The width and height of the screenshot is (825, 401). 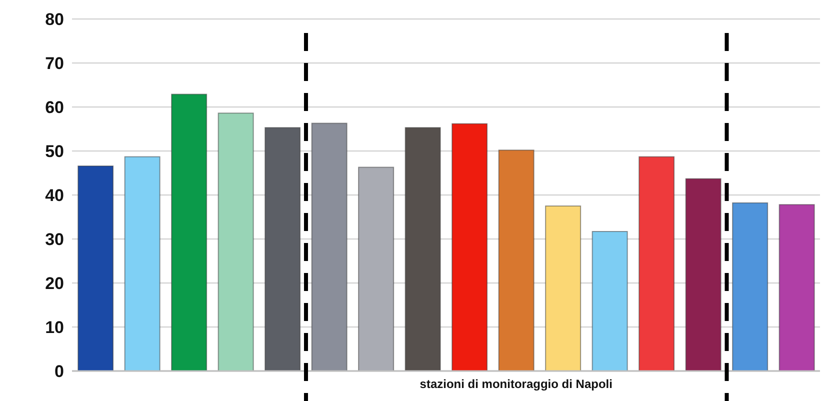 I want to click on y-tick-label: 80, so click(x=54, y=20).